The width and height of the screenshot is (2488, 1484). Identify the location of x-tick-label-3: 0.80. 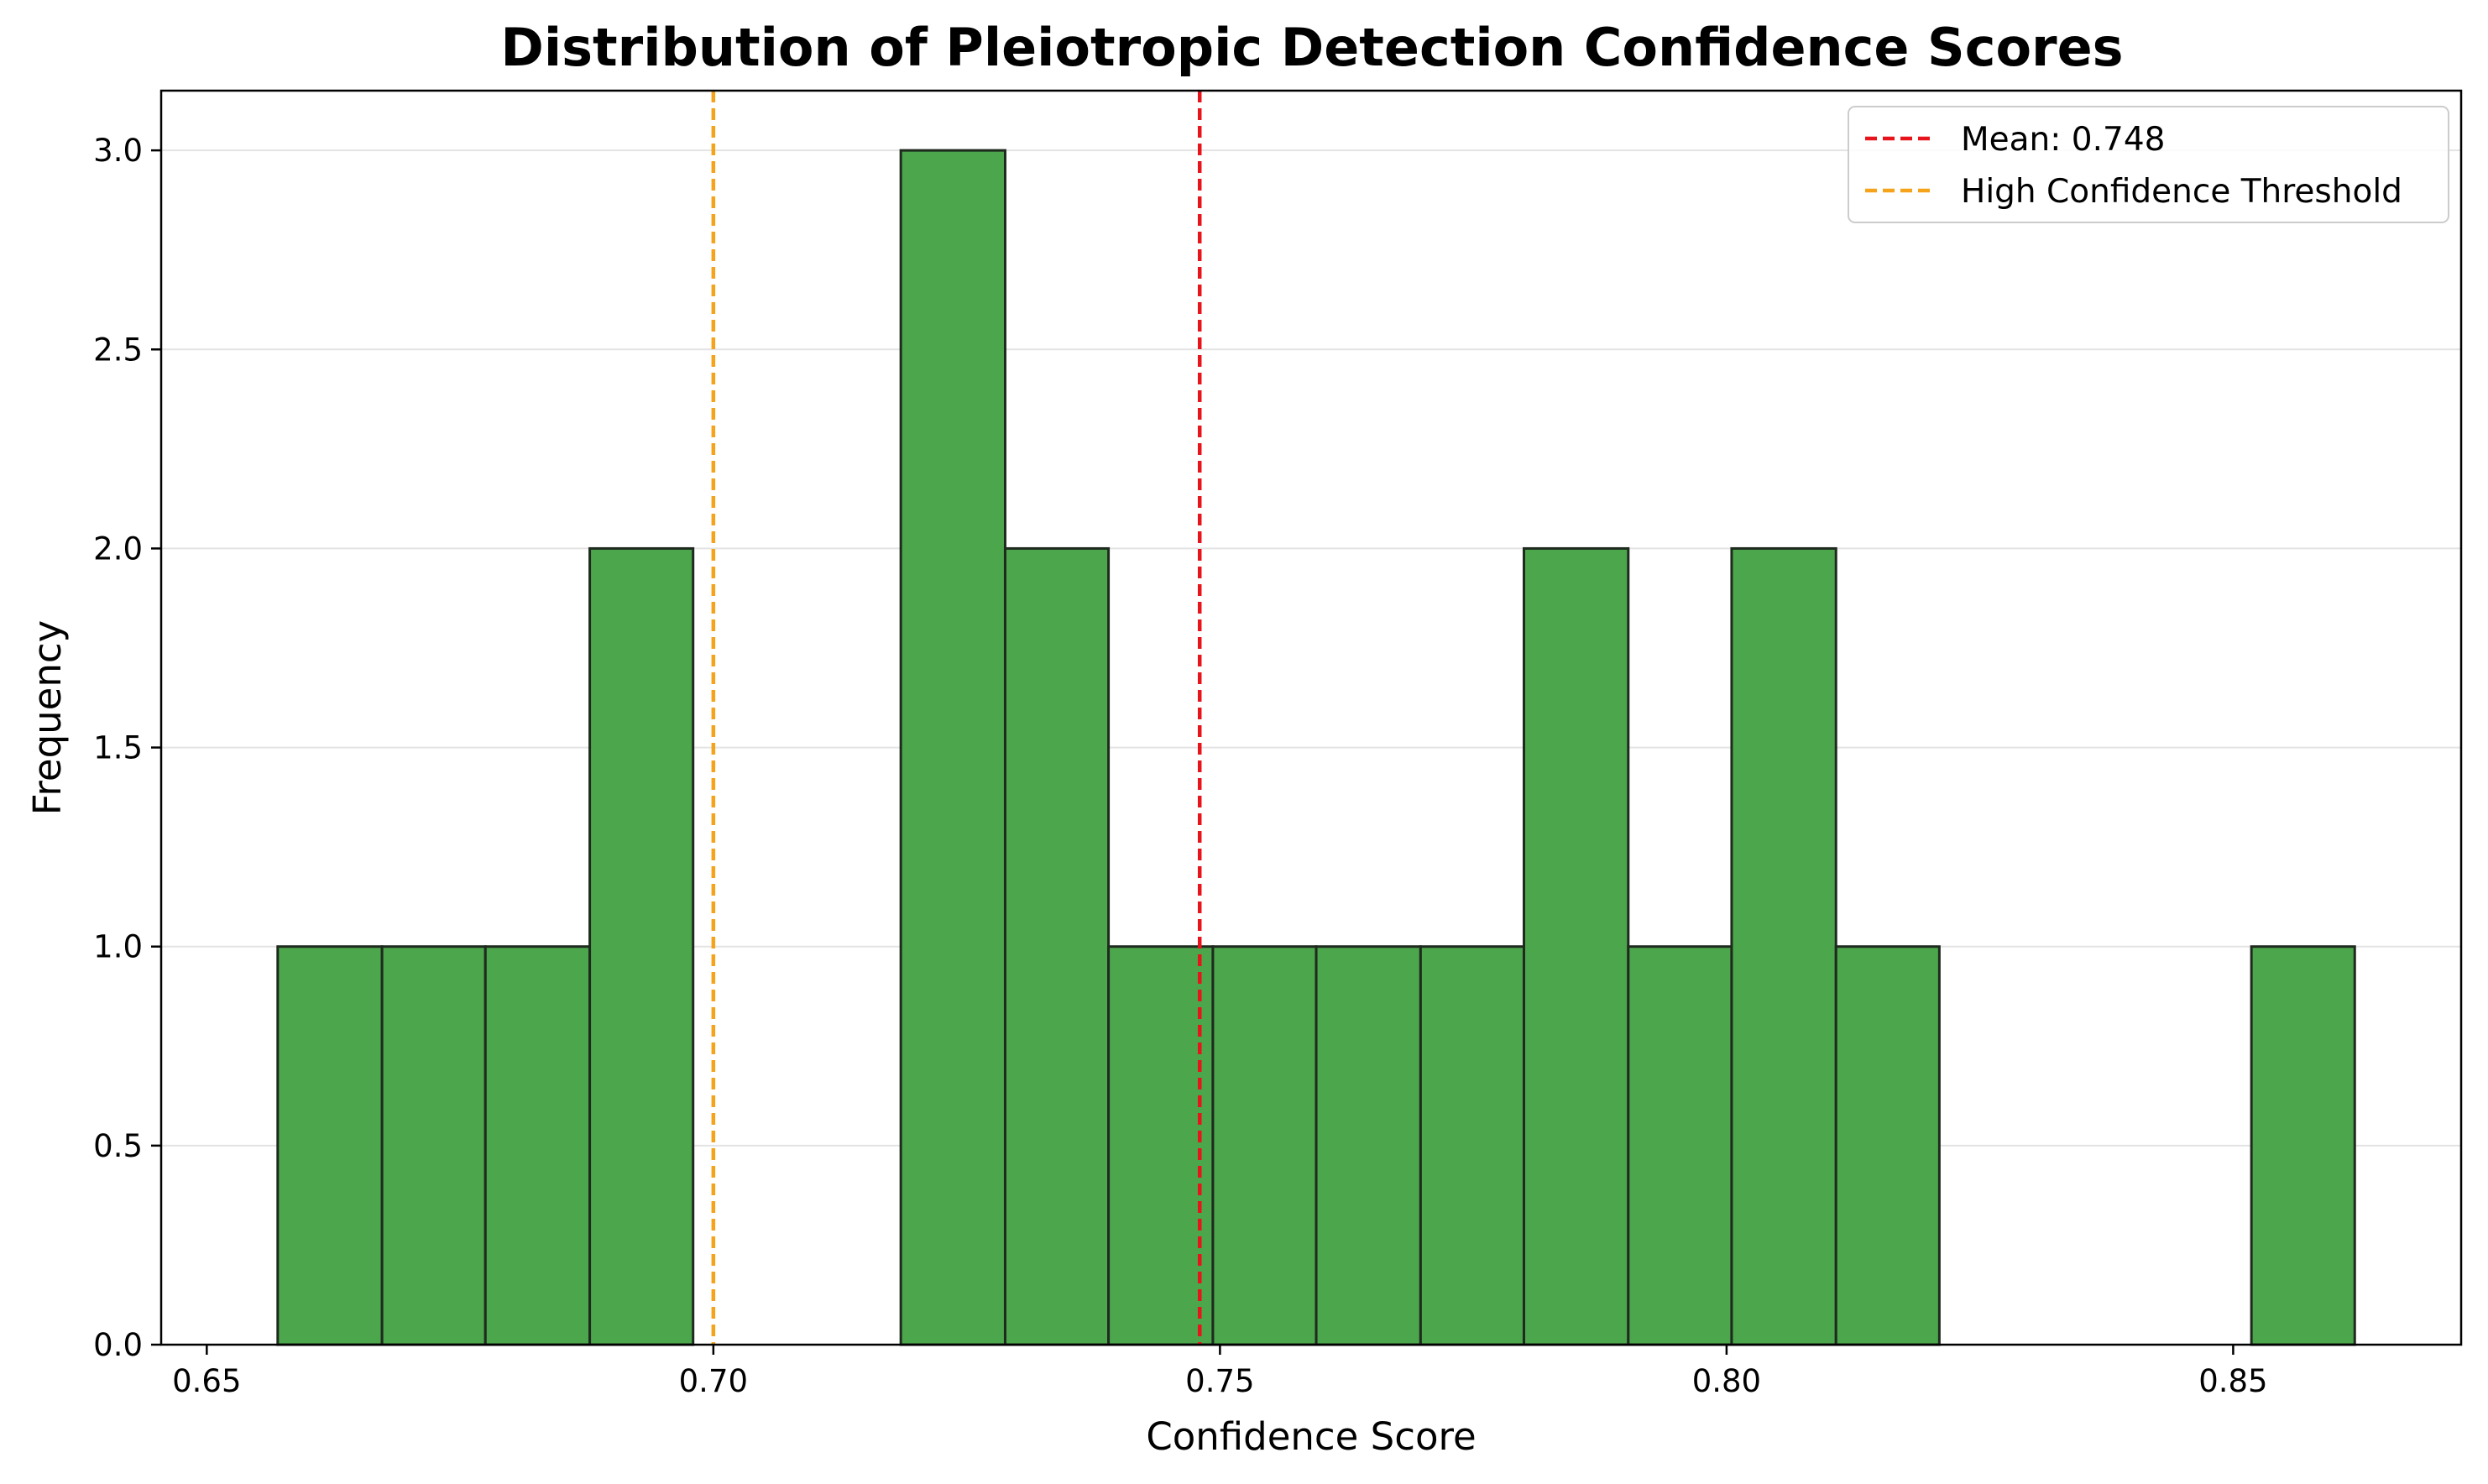
(1726, 1381).